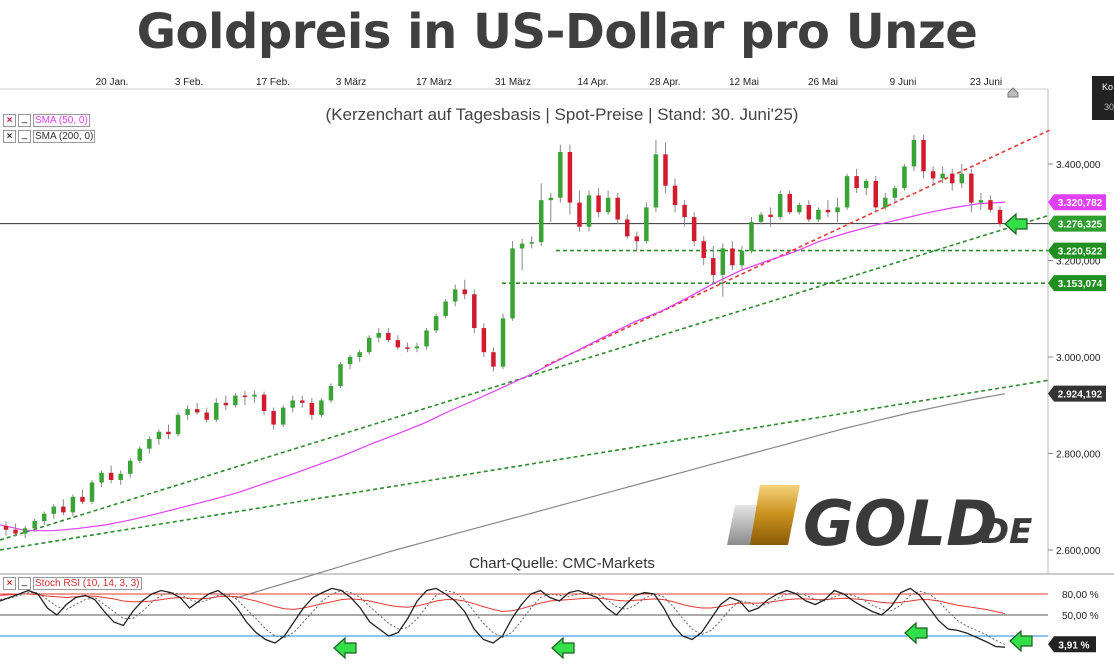 The height and width of the screenshot is (668, 1114). What do you see at coordinates (775, 515) in the screenshot?
I see `logo-gold-bar` at bounding box center [775, 515].